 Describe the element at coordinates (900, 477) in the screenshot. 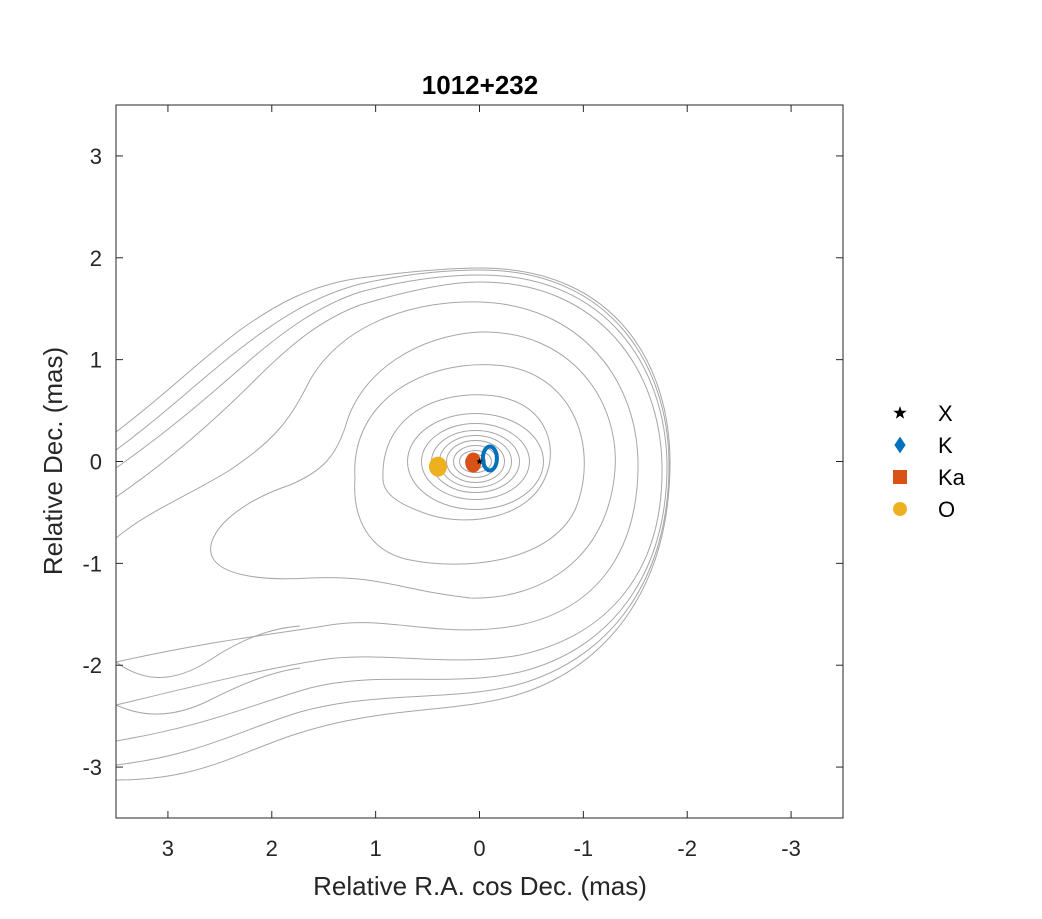

I see `legend-marker-ka` at that location.